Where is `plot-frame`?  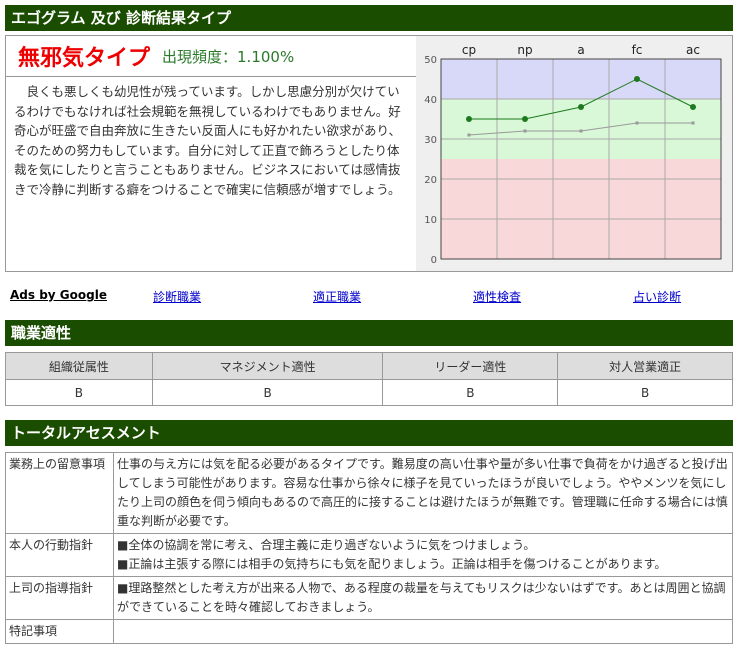 plot-frame is located at coordinates (581, 159).